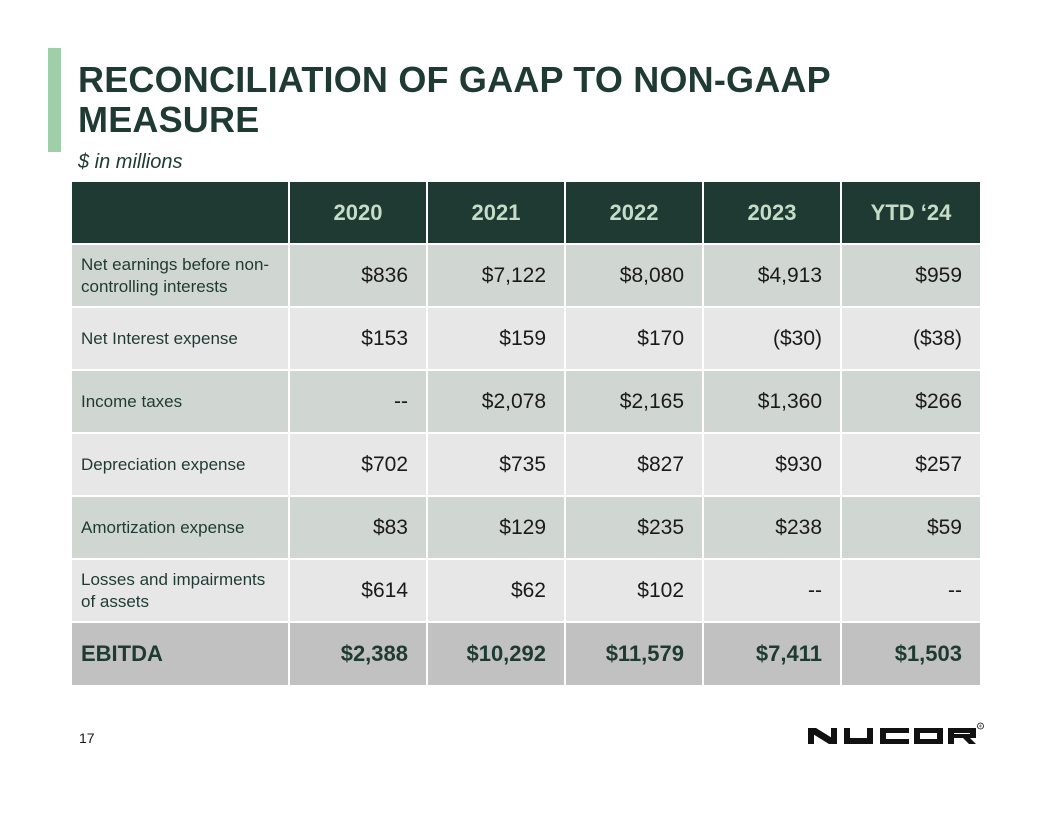  Describe the element at coordinates (772, 464) in the screenshot. I see `table-cell: $930` at that location.